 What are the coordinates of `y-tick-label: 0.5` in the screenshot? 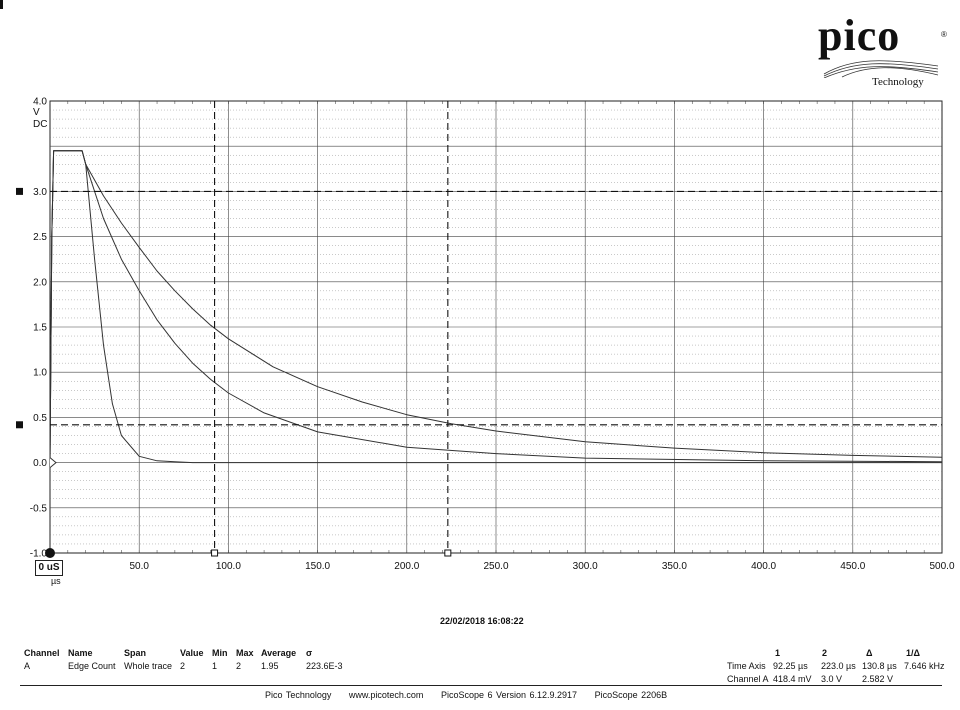 It's located at (40, 418).